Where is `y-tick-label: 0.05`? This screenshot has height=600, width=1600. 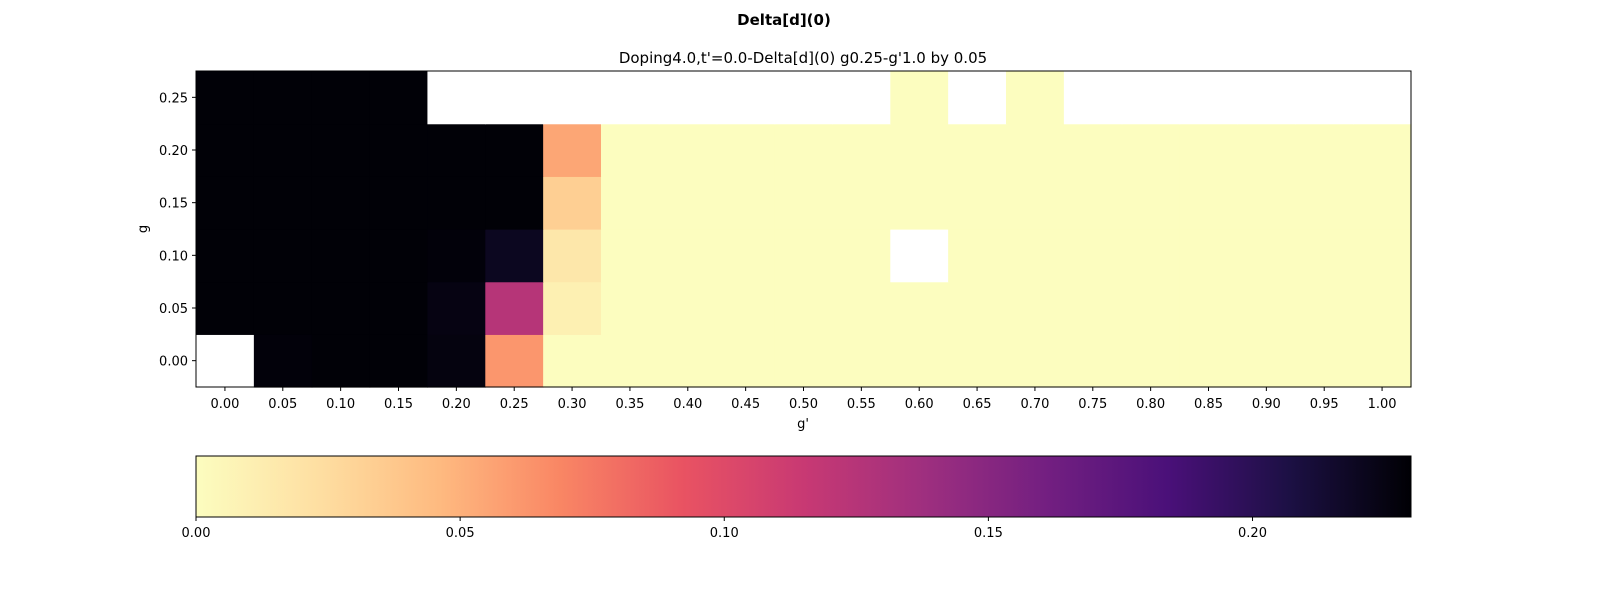 y-tick-label: 0.05 is located at coordinates (173, 309).